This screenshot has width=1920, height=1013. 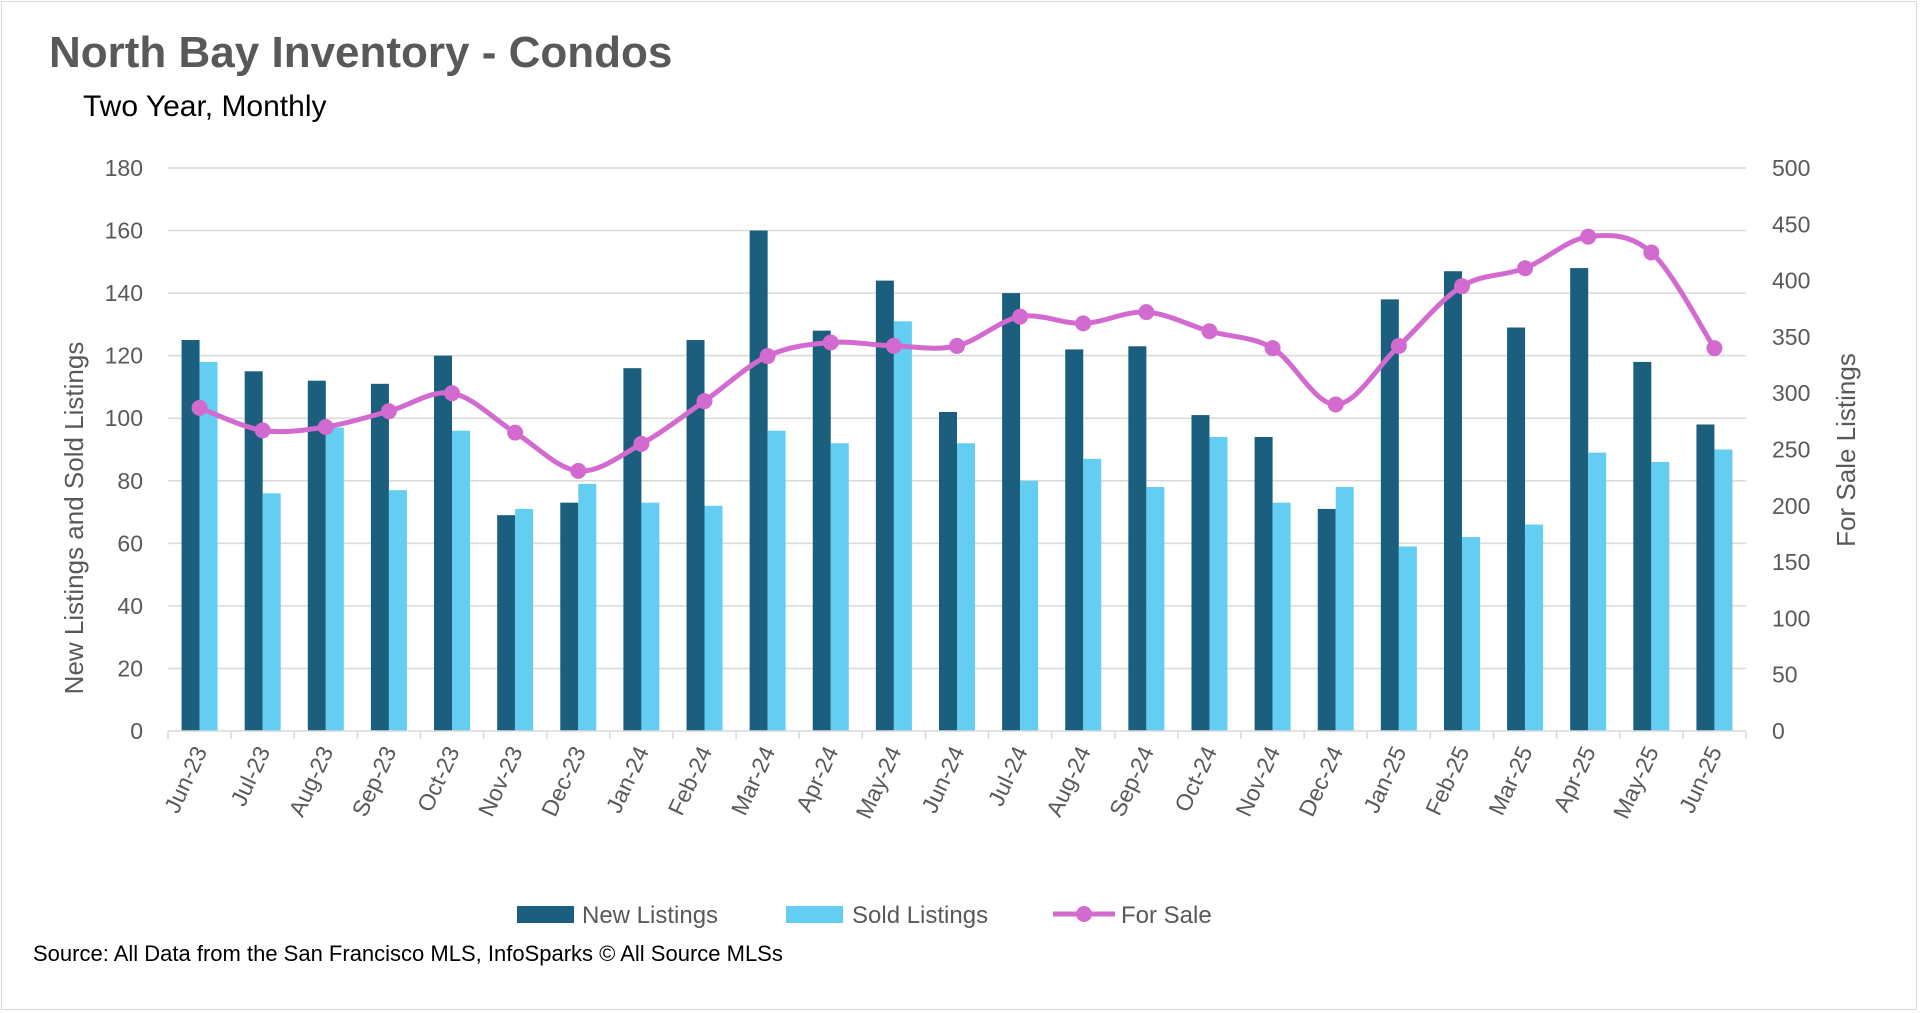 What do you see at coordinates (1131, 781) in the screenshot?
I see `x-tick-label: Sep-24` at bounding box center [1131, 781].